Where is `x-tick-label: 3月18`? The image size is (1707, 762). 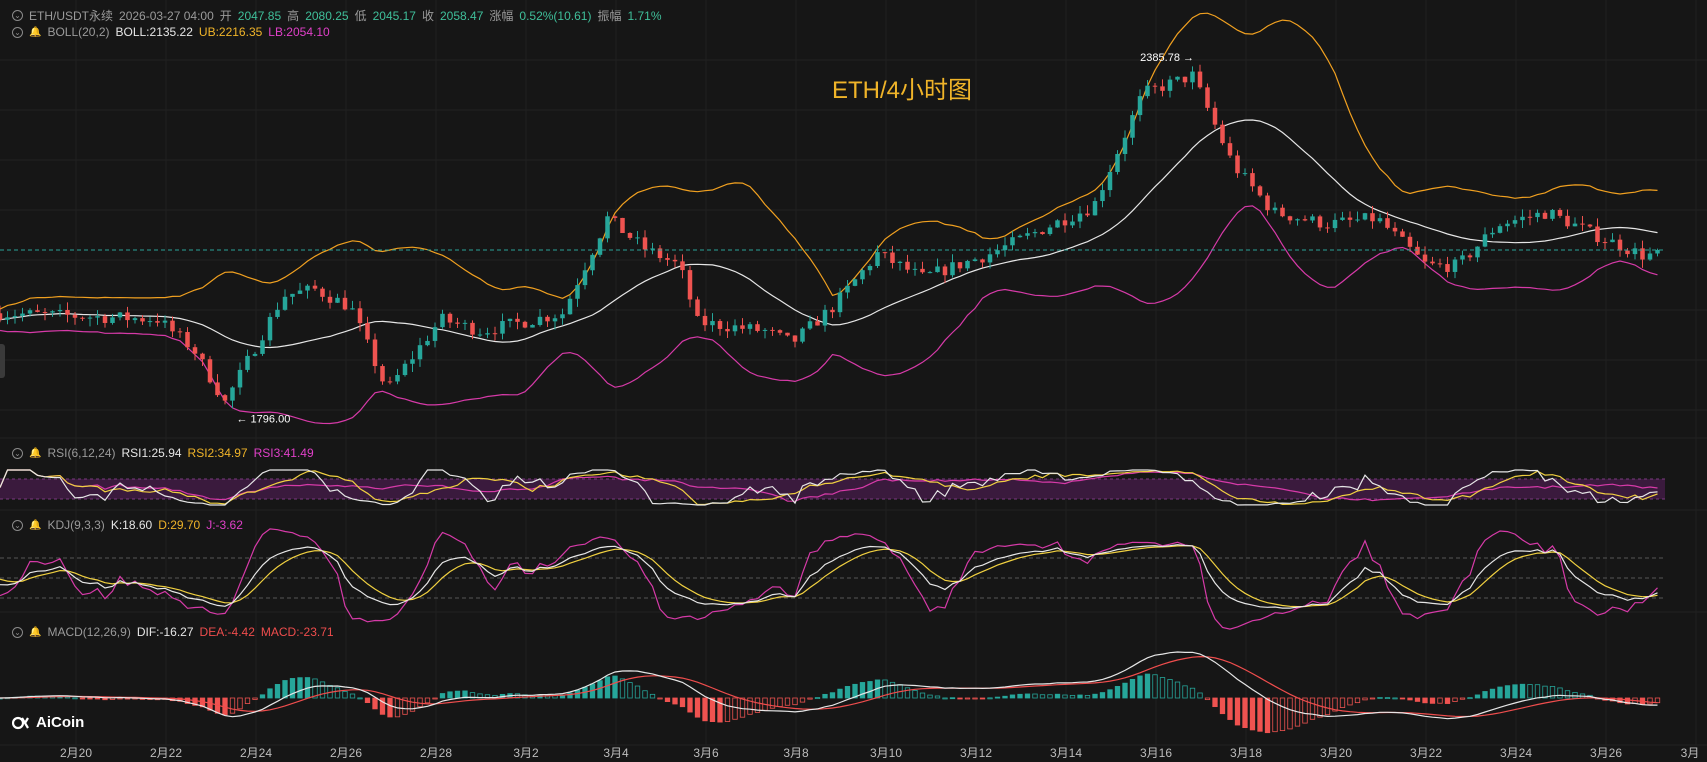 x-tick-label: 3月18 is located at coordinates (1246, 753).